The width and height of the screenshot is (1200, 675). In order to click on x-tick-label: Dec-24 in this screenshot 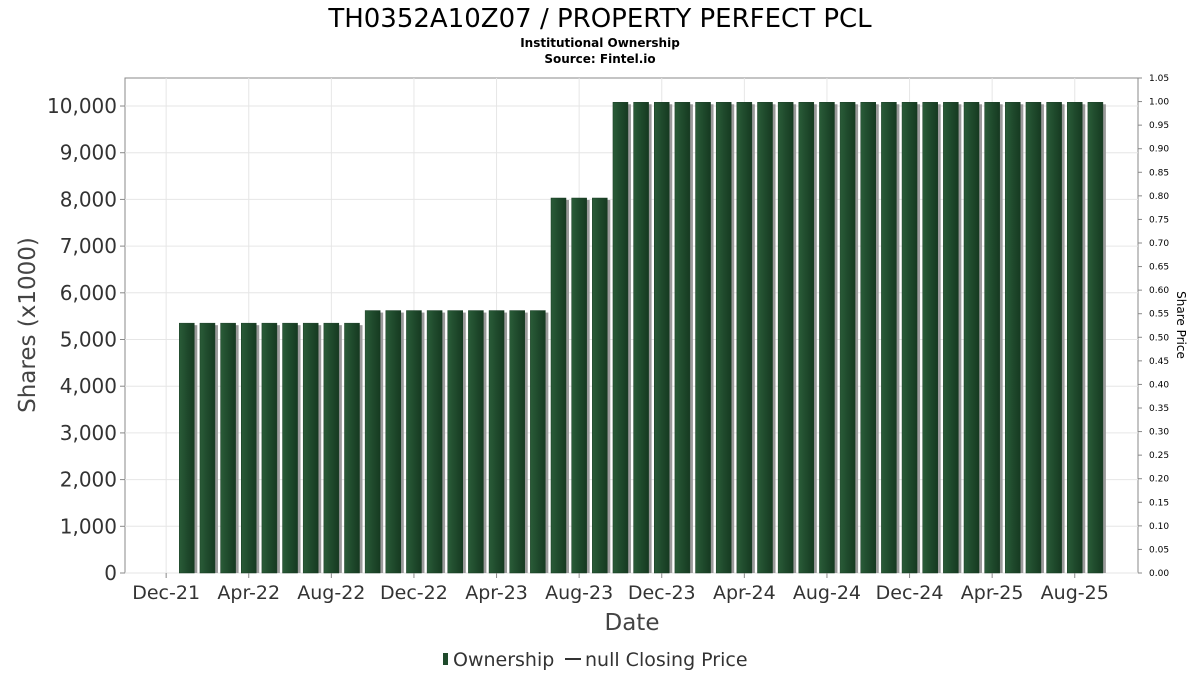, I will do `click(910, 593)`.